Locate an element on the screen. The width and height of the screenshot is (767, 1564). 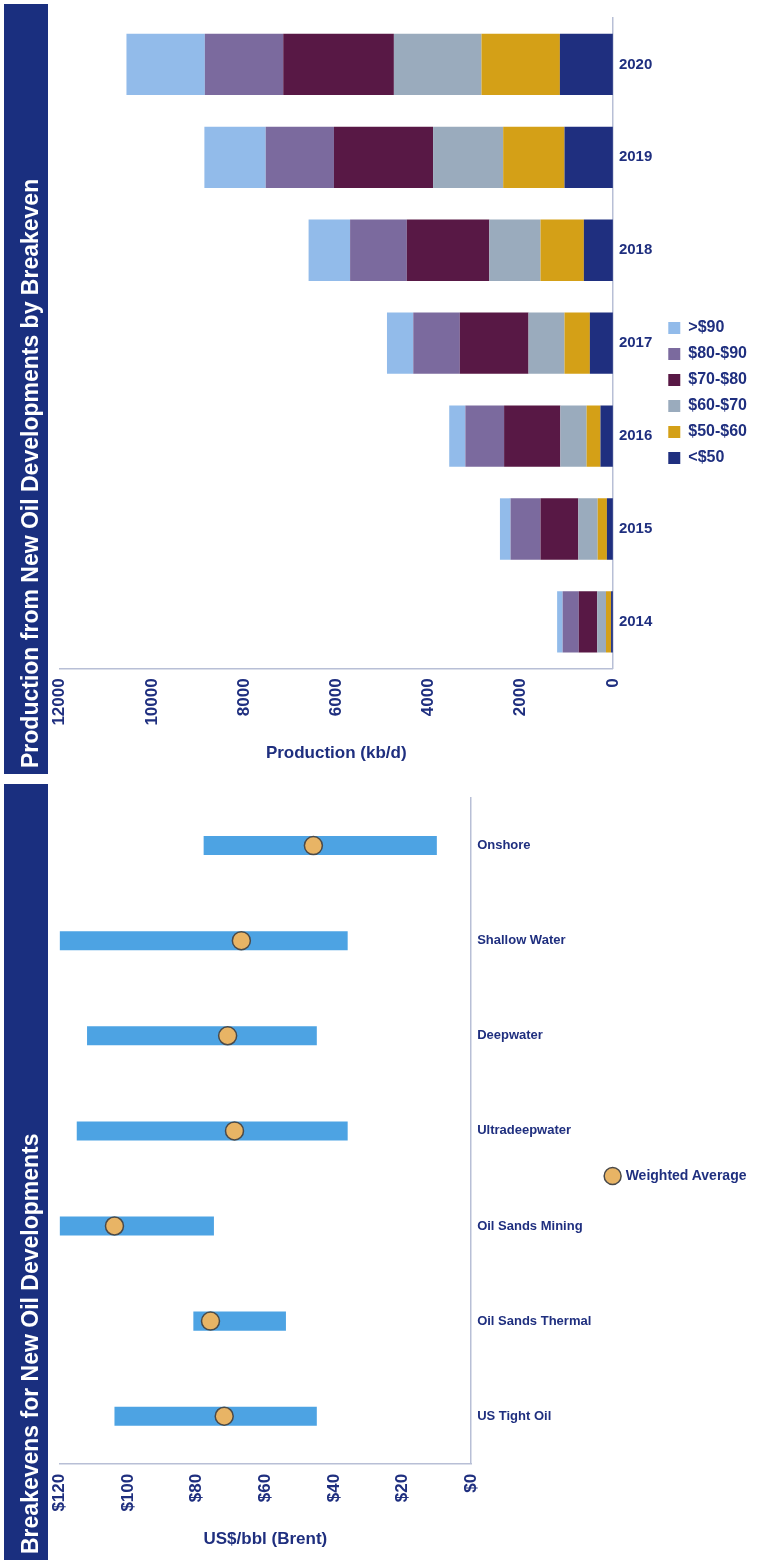
x-tick-label: 6000 is located at coordinates (335, 697).